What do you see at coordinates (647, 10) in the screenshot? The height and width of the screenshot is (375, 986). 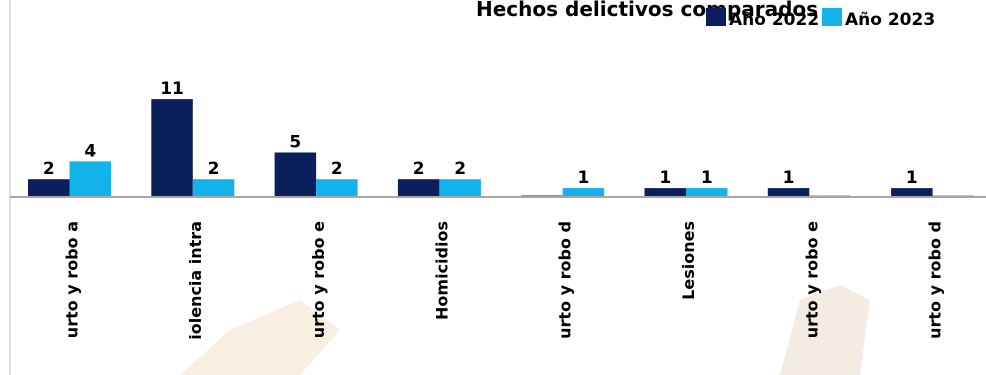 I see `chart-title: Hechos delictivos comparados` at bounding box center [647, 10].